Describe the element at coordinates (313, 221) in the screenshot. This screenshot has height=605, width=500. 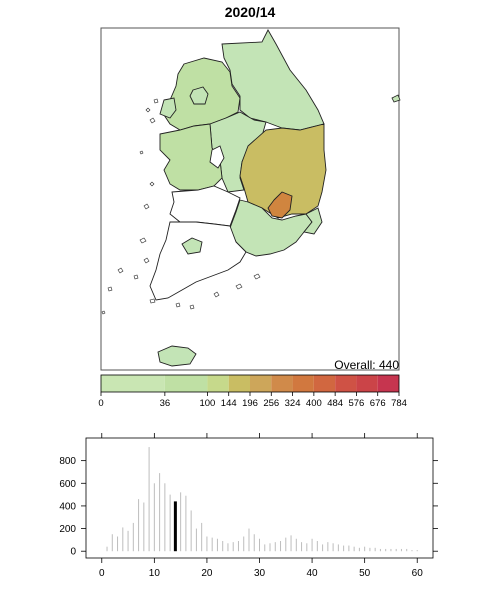
I see `region-busan` at that location.